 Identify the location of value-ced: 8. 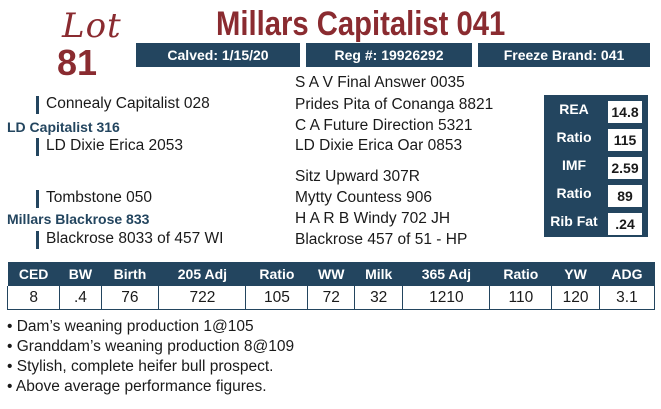
(33, 298).